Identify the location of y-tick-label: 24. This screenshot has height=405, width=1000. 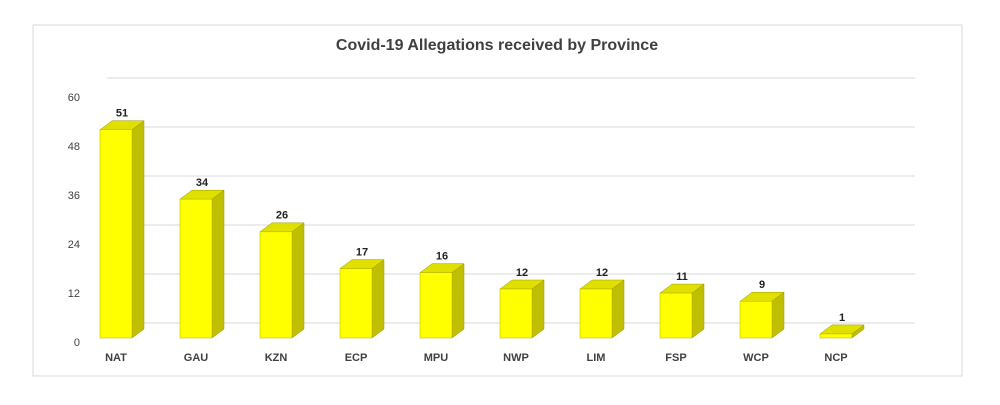
(74, 245).